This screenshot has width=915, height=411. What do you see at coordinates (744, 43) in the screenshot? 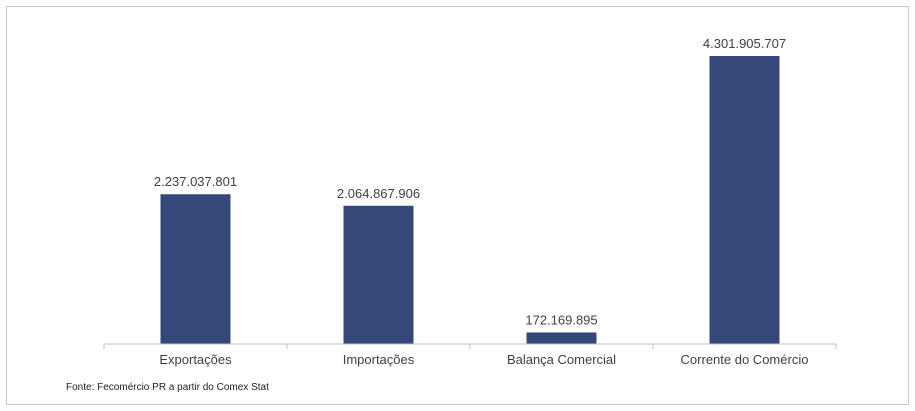
I see `bar-value-label: 4.301.905.707` at bounding box center [744, 43].